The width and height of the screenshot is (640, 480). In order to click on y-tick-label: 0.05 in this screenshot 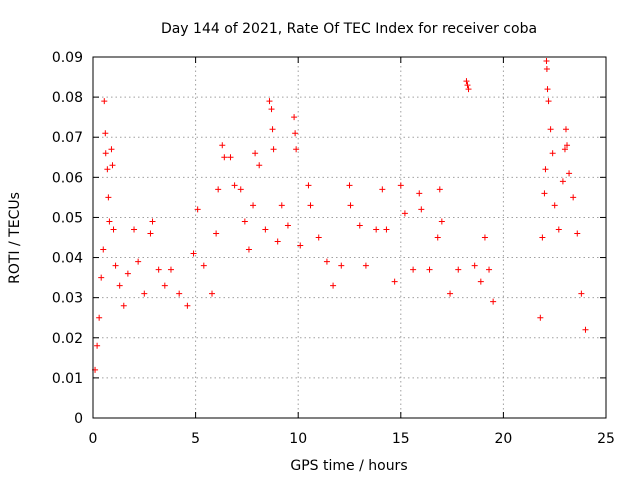, I will do `click(67, 218)`.